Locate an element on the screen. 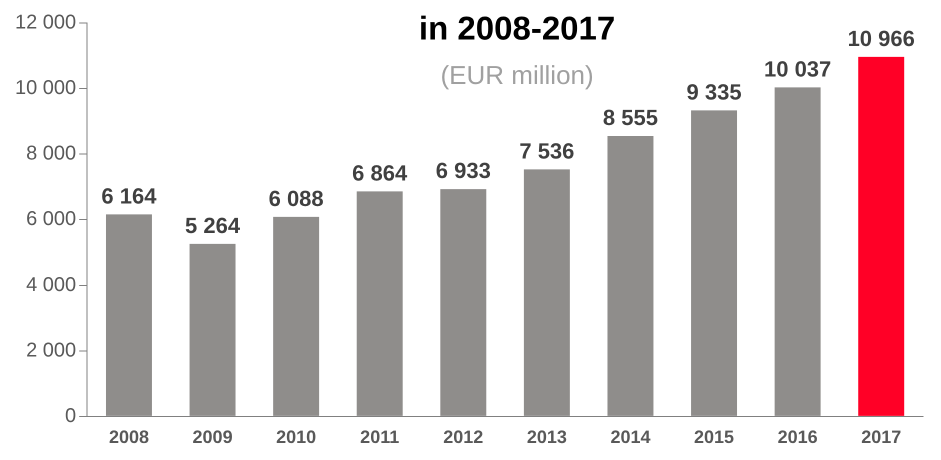 This screenshot has width=941, height=460. y-tick-label: 8 000 is located at coordinates (51, 153).